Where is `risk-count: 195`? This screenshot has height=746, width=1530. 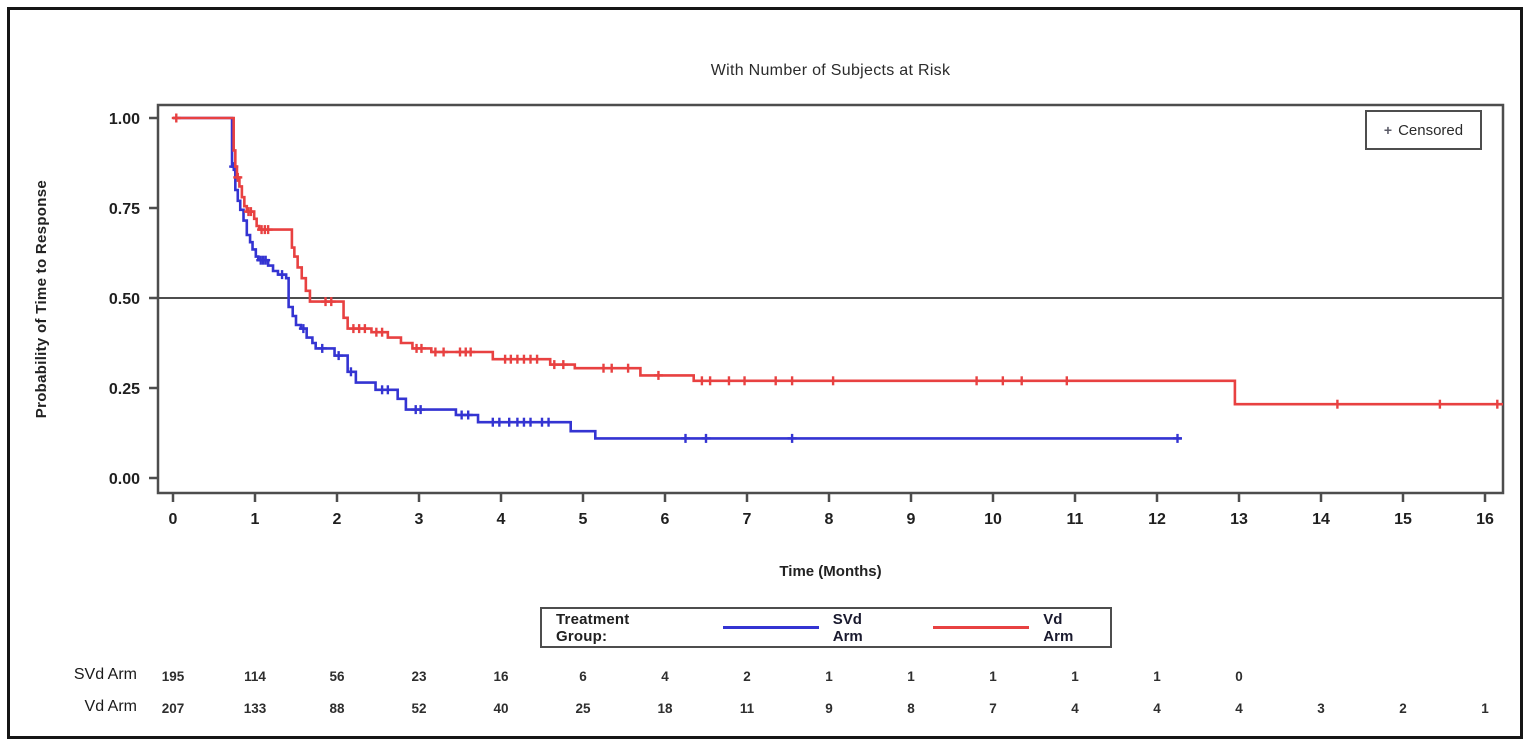 risk-count: 195 is located at coordinates (173, 676).